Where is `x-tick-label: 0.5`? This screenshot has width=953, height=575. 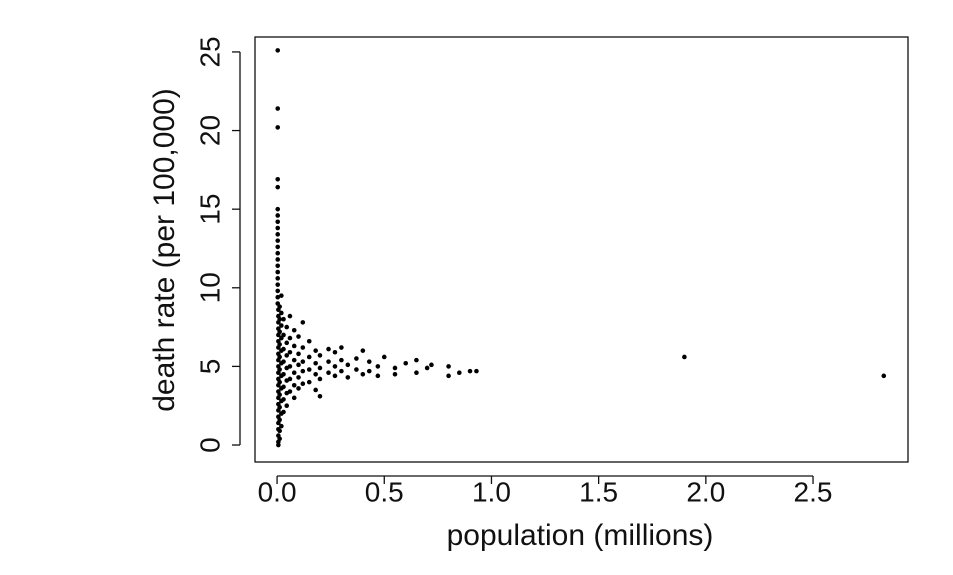
x-tick-label: 0.5 is located at coordinates (384, 491).